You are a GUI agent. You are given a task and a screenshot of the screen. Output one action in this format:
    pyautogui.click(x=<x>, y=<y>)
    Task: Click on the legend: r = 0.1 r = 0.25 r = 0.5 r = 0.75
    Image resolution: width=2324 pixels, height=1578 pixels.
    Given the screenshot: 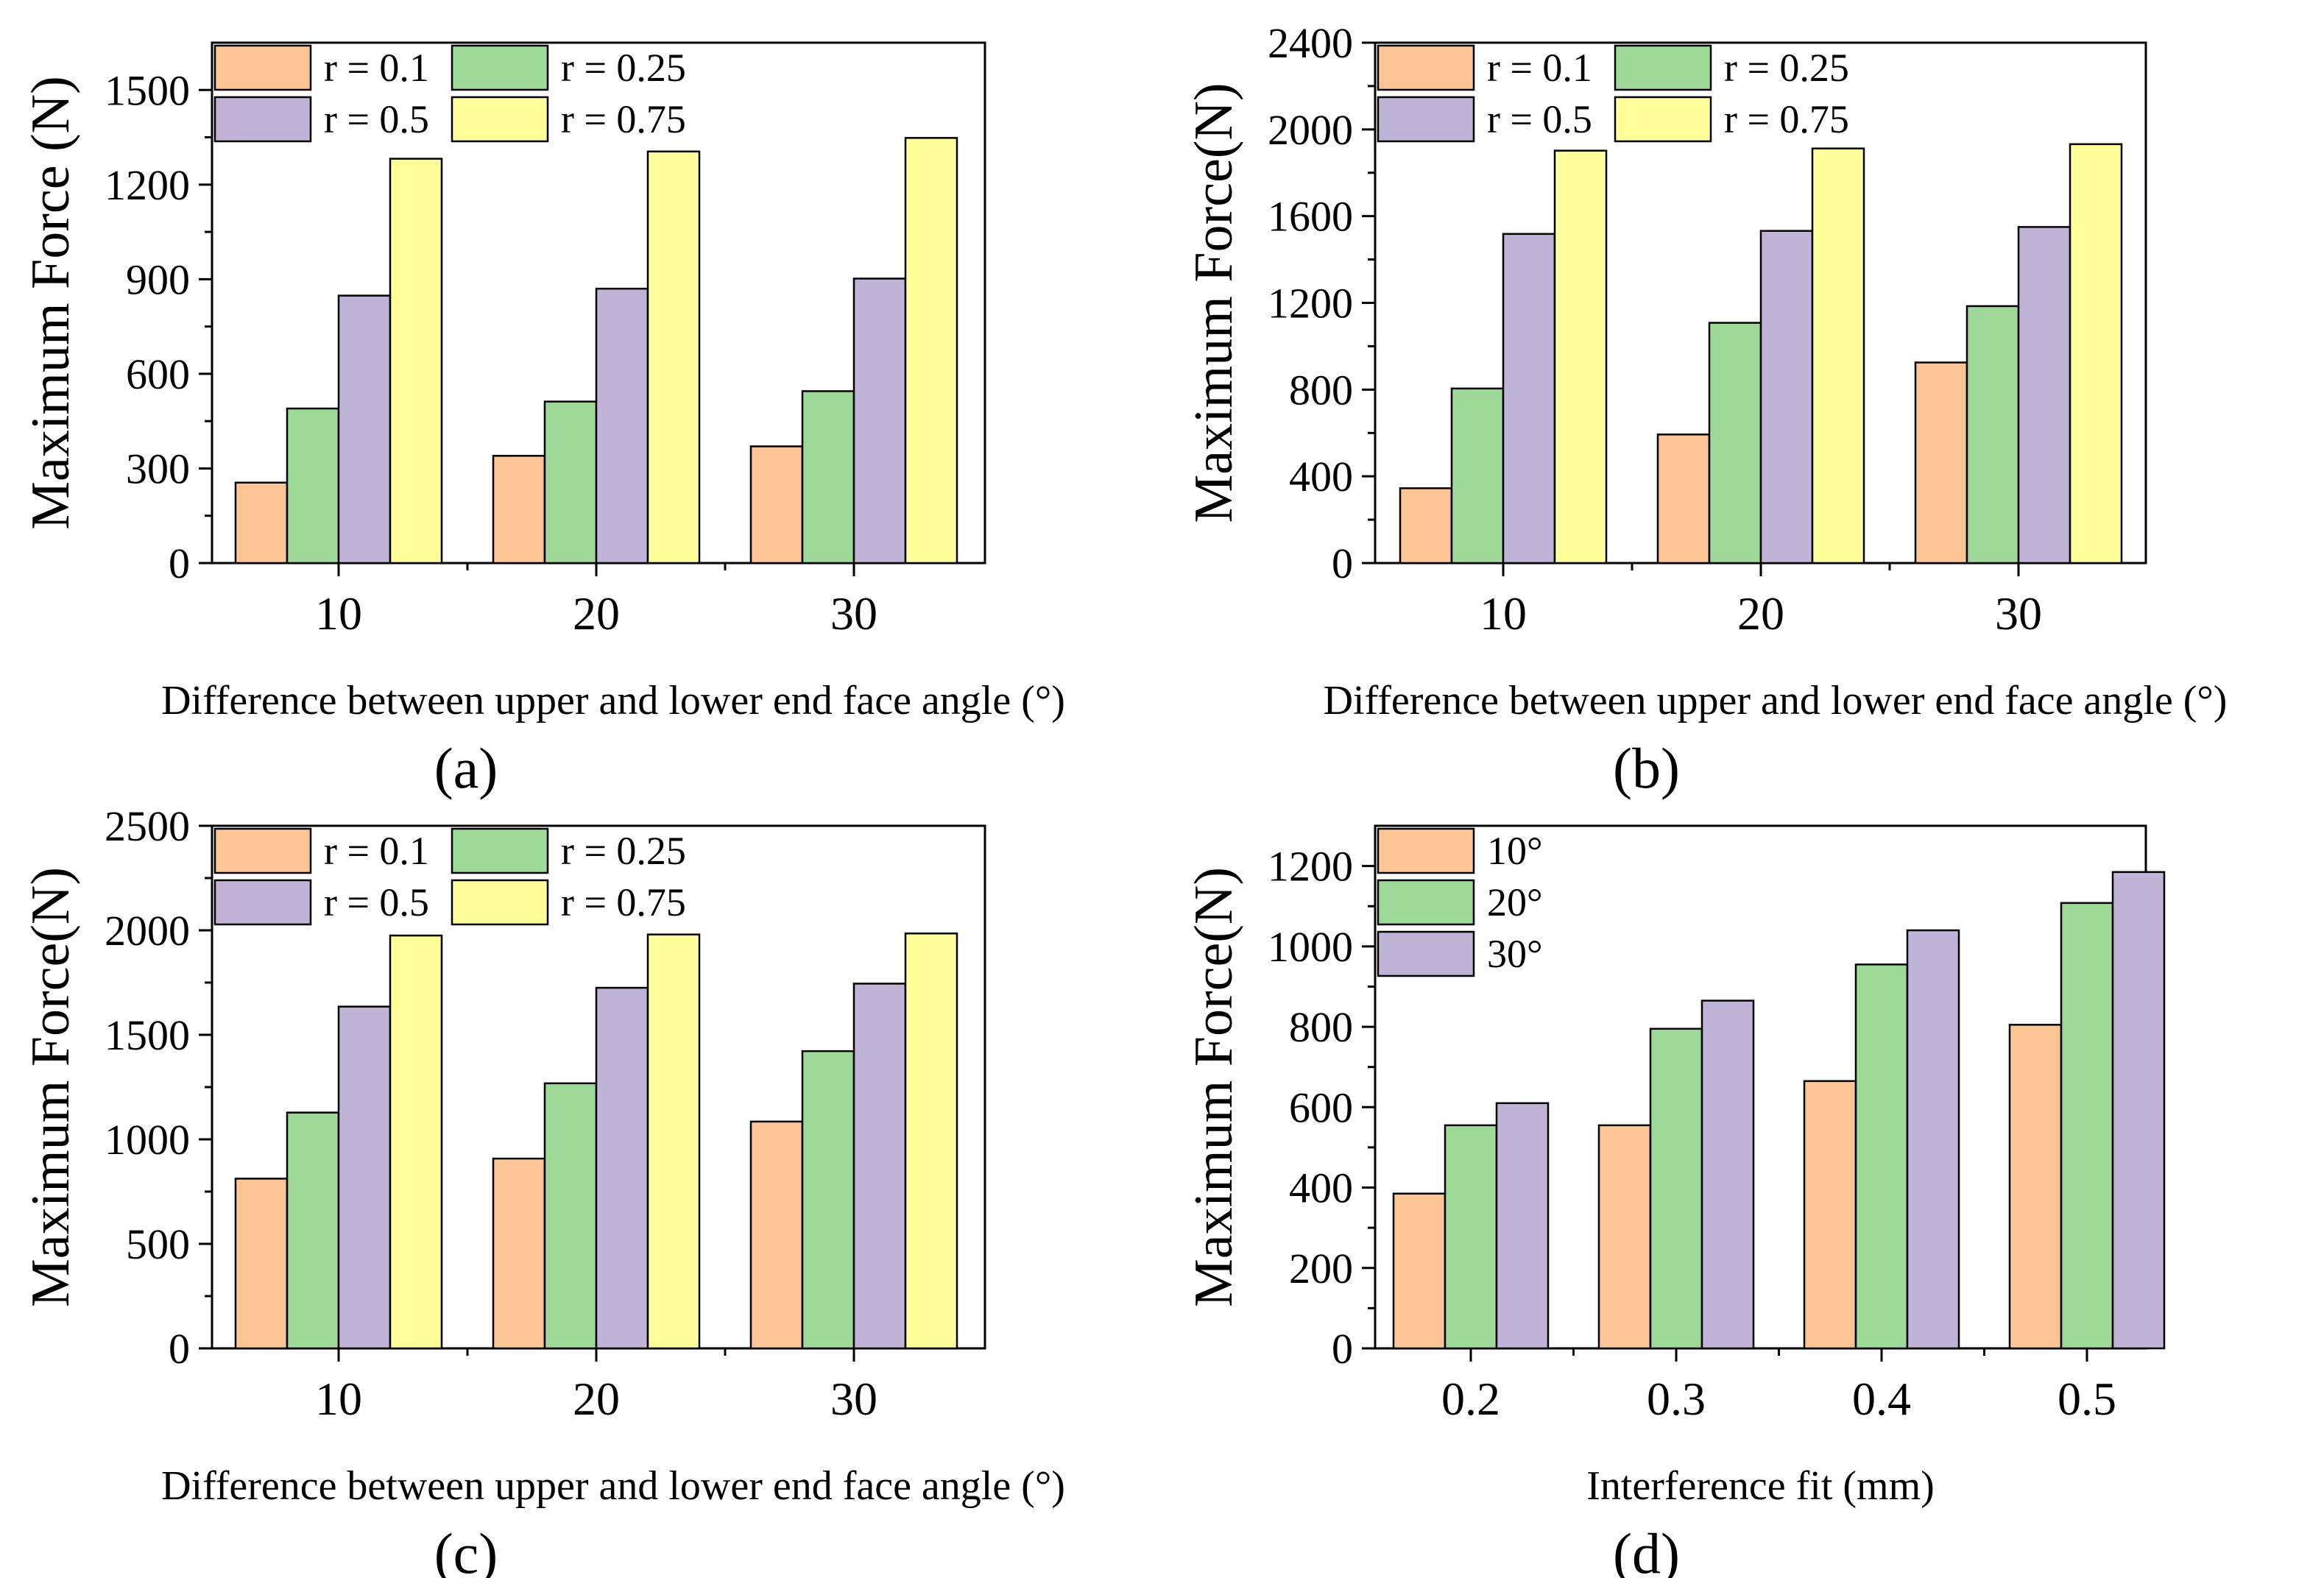 What is the action you would take?
    pyautogui.click(x=449, y=876)
    